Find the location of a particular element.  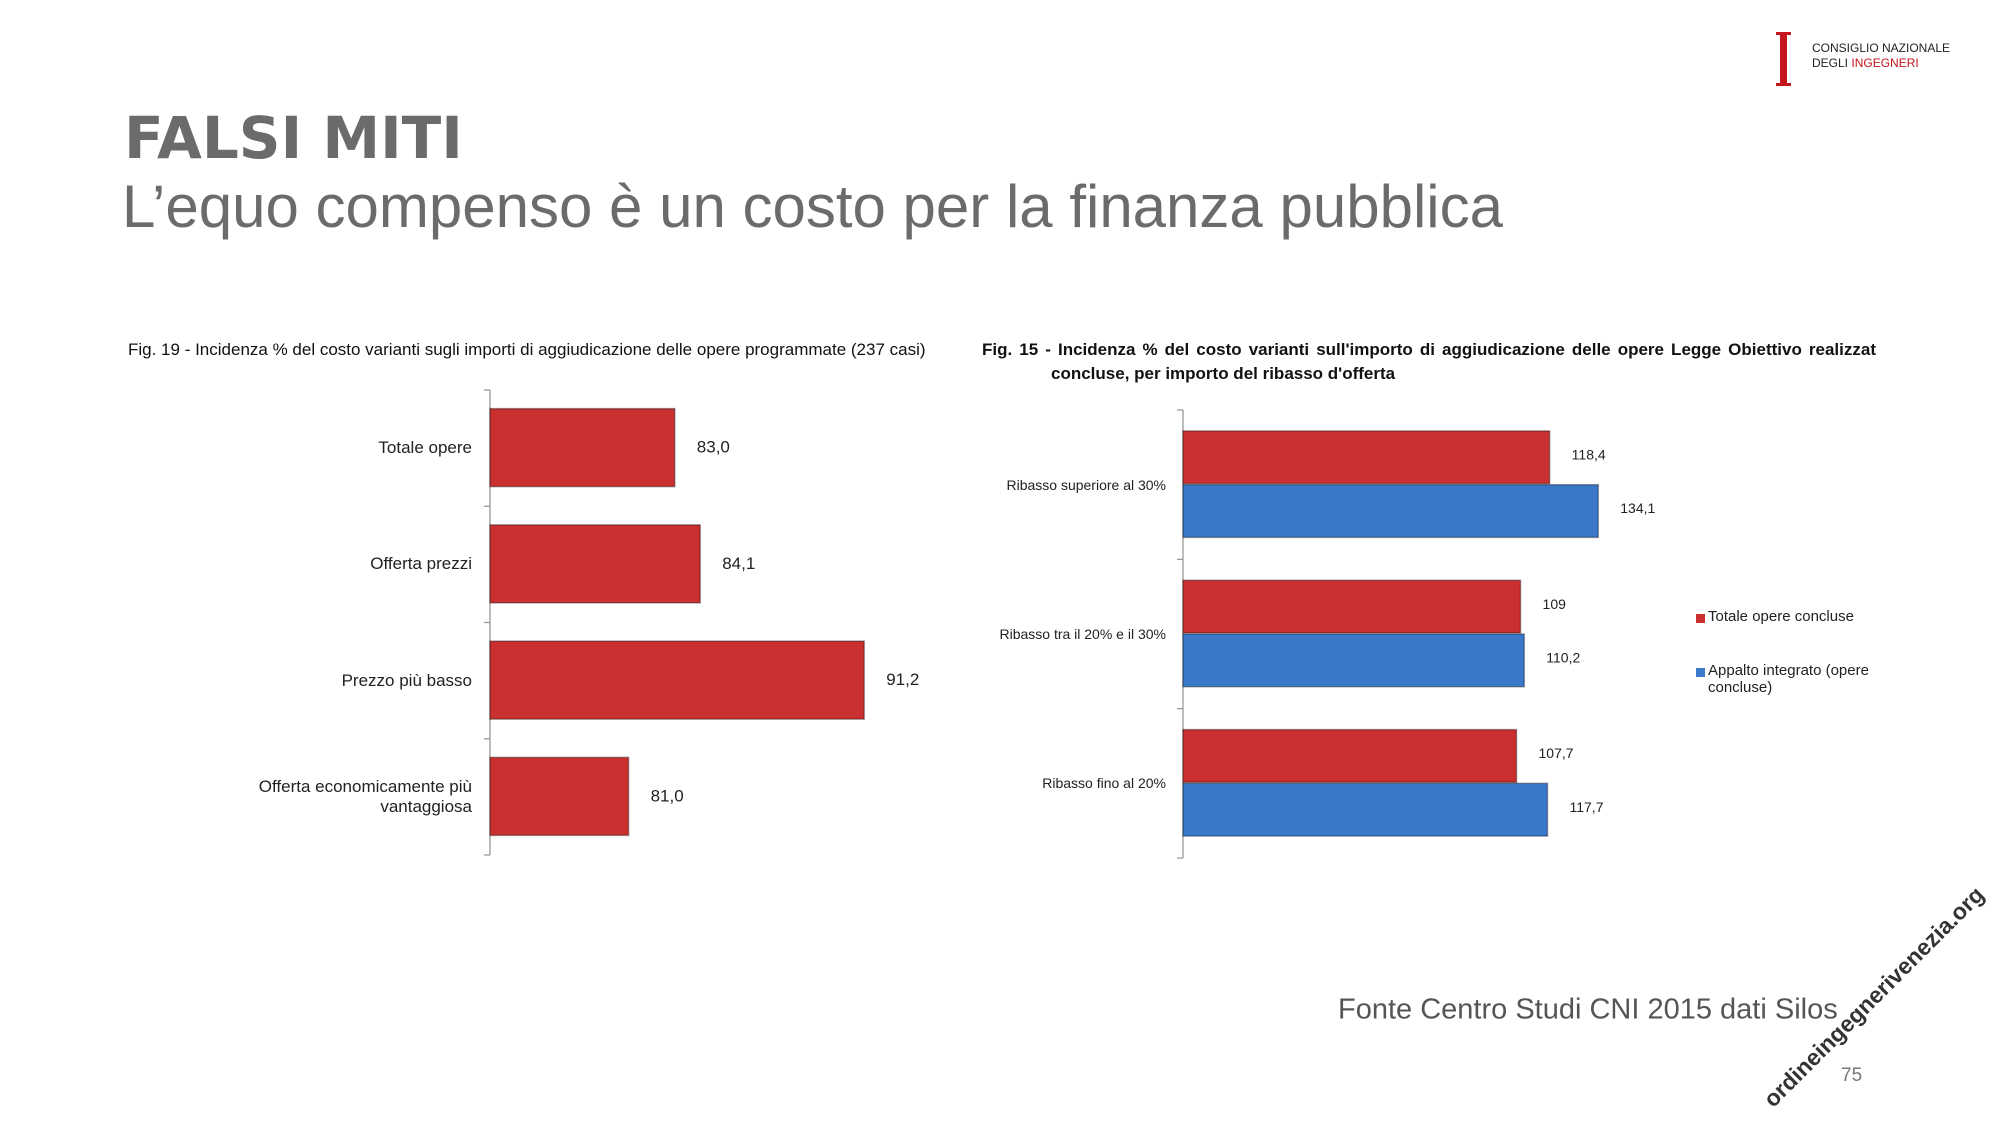

category-label: Offerta prezzi is located at coordinates (421, 564).